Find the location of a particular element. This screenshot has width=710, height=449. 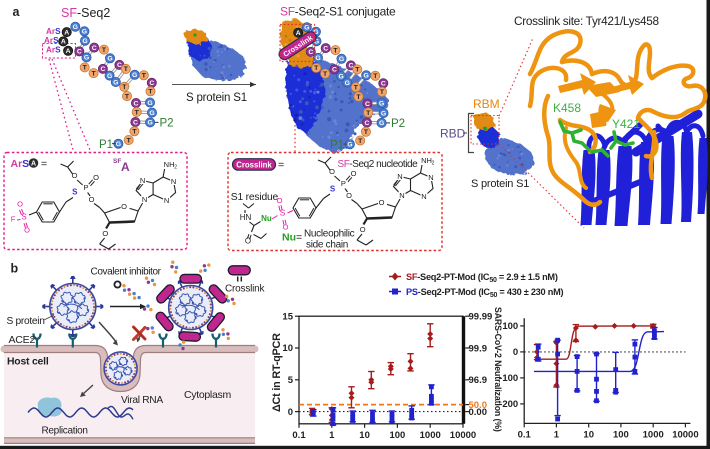

svg-text: ACE2 is located at coordinates (22, 340).